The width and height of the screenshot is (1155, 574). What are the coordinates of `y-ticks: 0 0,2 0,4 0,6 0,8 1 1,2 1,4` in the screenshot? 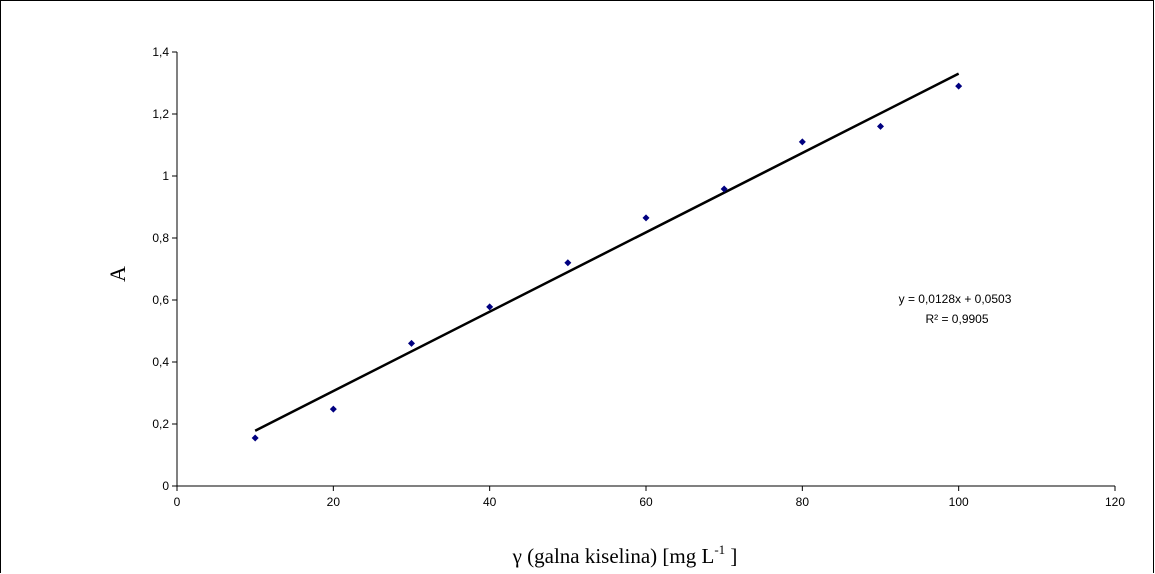 It's located at (164, 269).